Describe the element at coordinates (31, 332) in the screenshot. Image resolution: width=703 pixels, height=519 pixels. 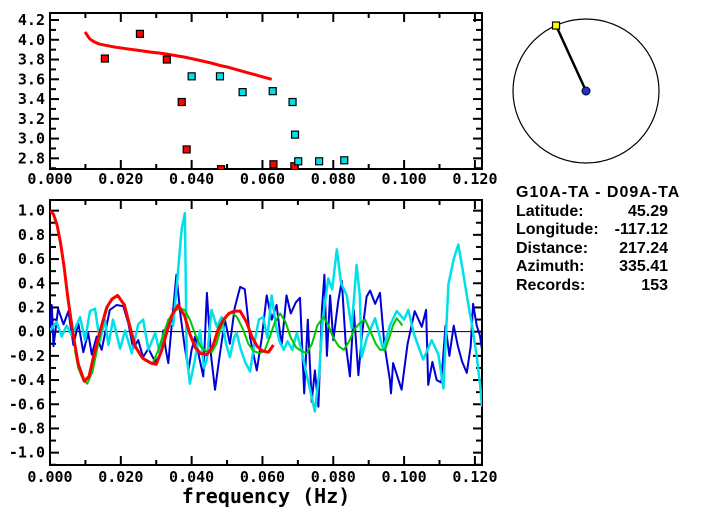
I see `correlation-ytick-label: 0.0` at that location.